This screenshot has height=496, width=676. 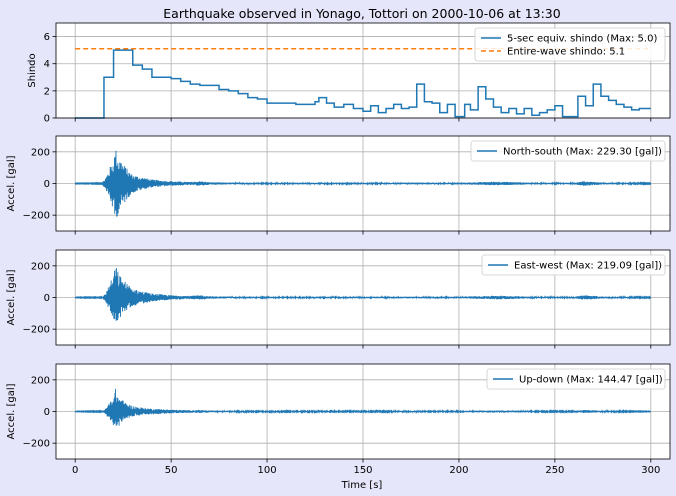 What do you see at coordinates (362, 485) in the screenshot?
I see `x-axis-label: Time [s]` at bounding box center [362, 485].